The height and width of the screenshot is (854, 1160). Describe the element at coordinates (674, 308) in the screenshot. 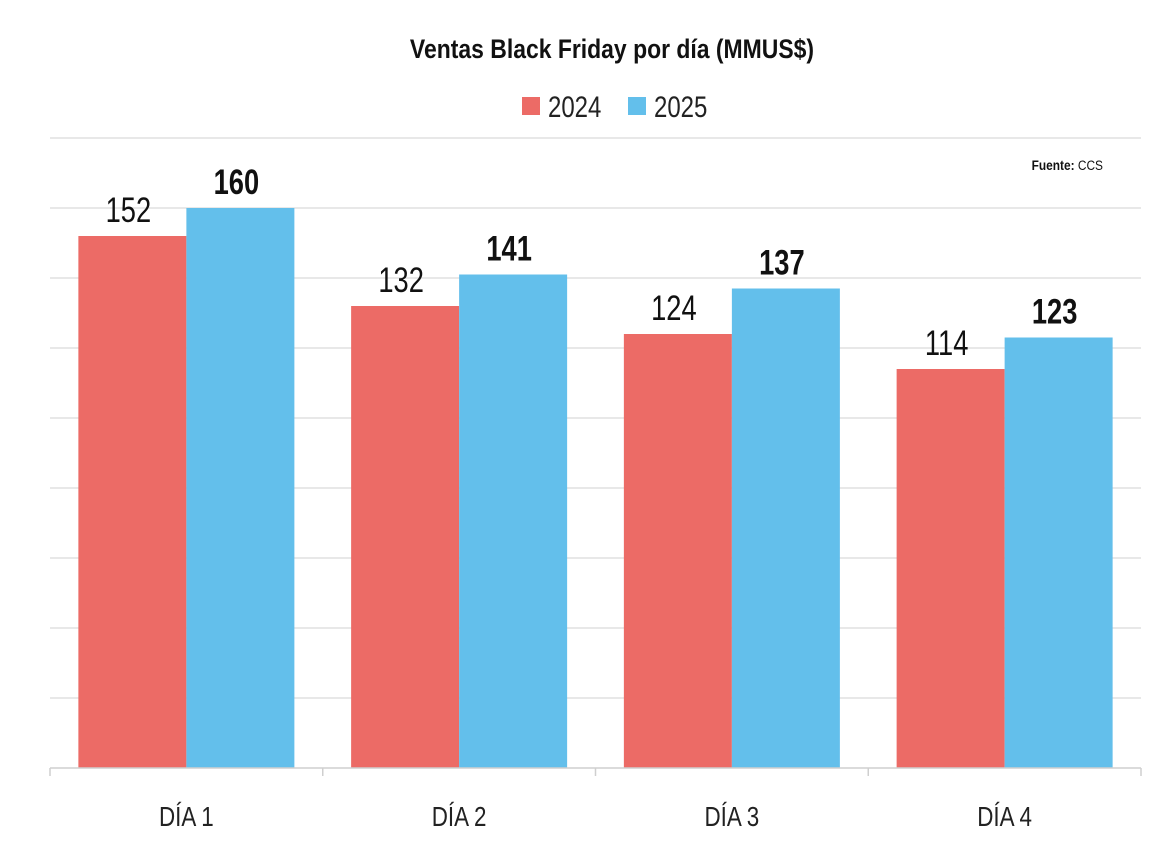

I see `data-label-2024: 124` at that location.